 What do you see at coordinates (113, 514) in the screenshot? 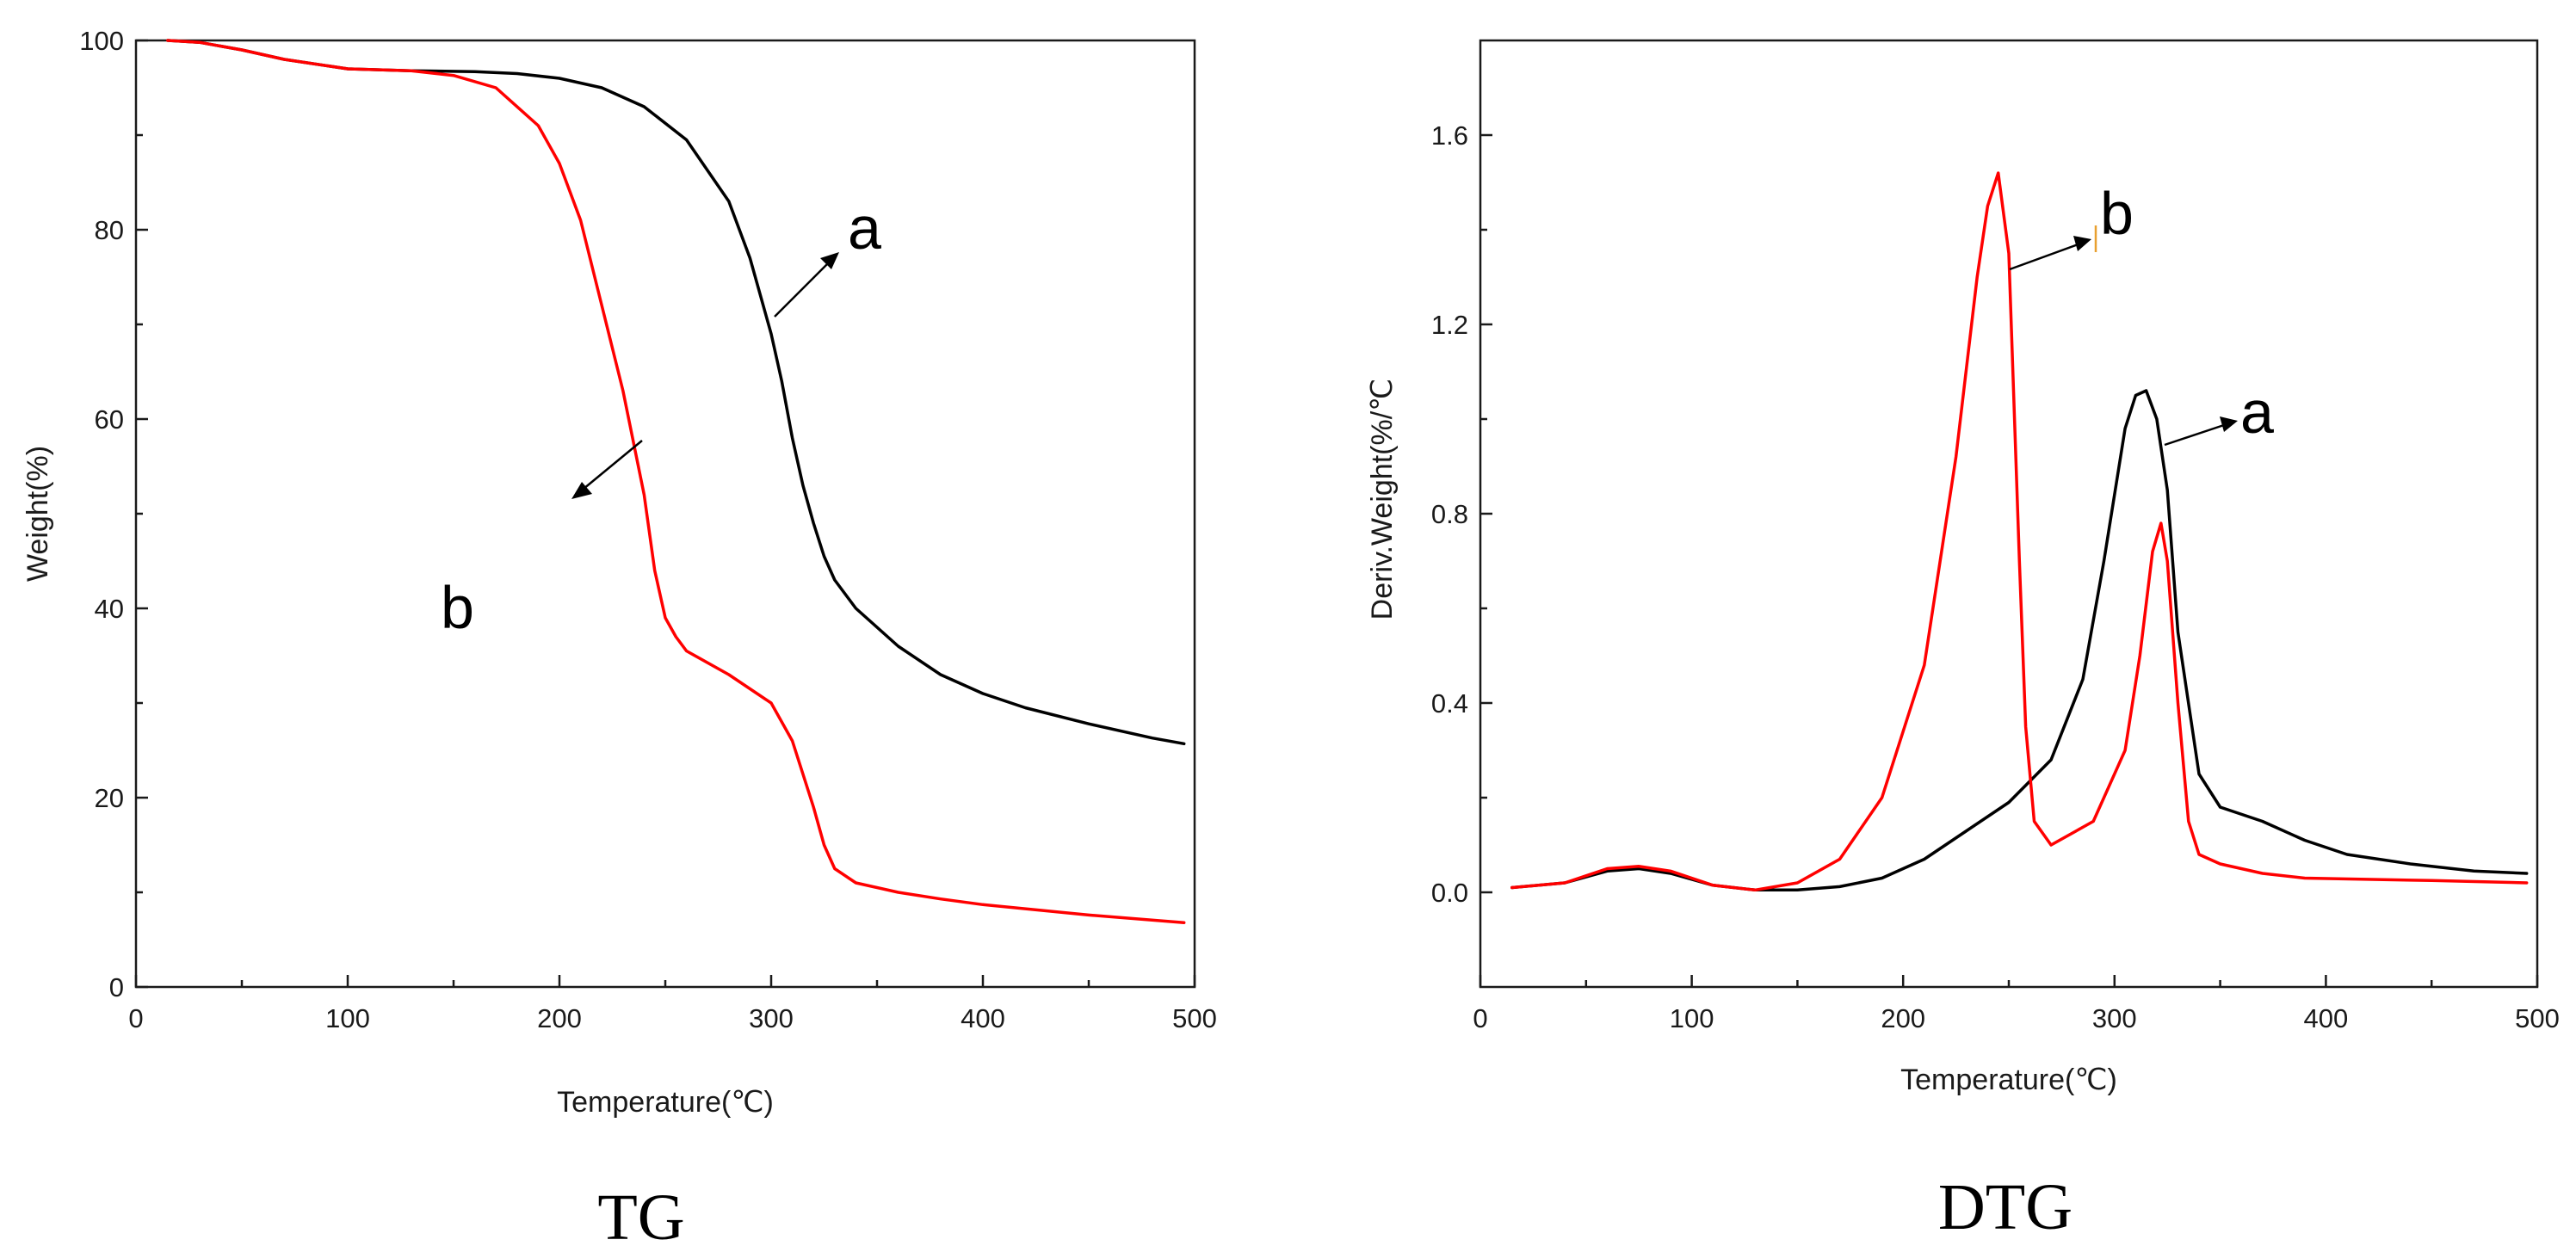
I see `tg-y-ticks: 0 20 40 60 80 100` at bounding box center [113, 514].